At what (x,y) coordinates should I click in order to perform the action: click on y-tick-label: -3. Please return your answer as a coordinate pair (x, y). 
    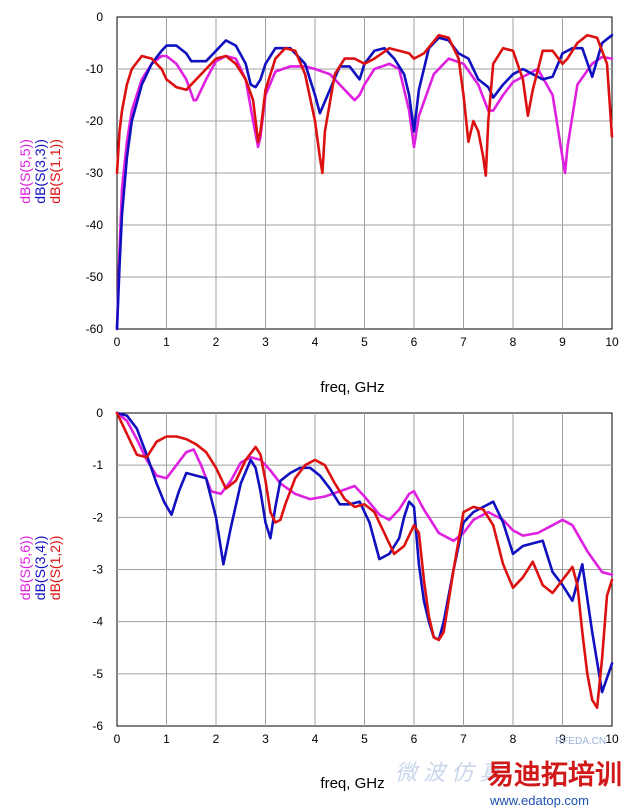
    Looking at the image, I should click on (97, 570).